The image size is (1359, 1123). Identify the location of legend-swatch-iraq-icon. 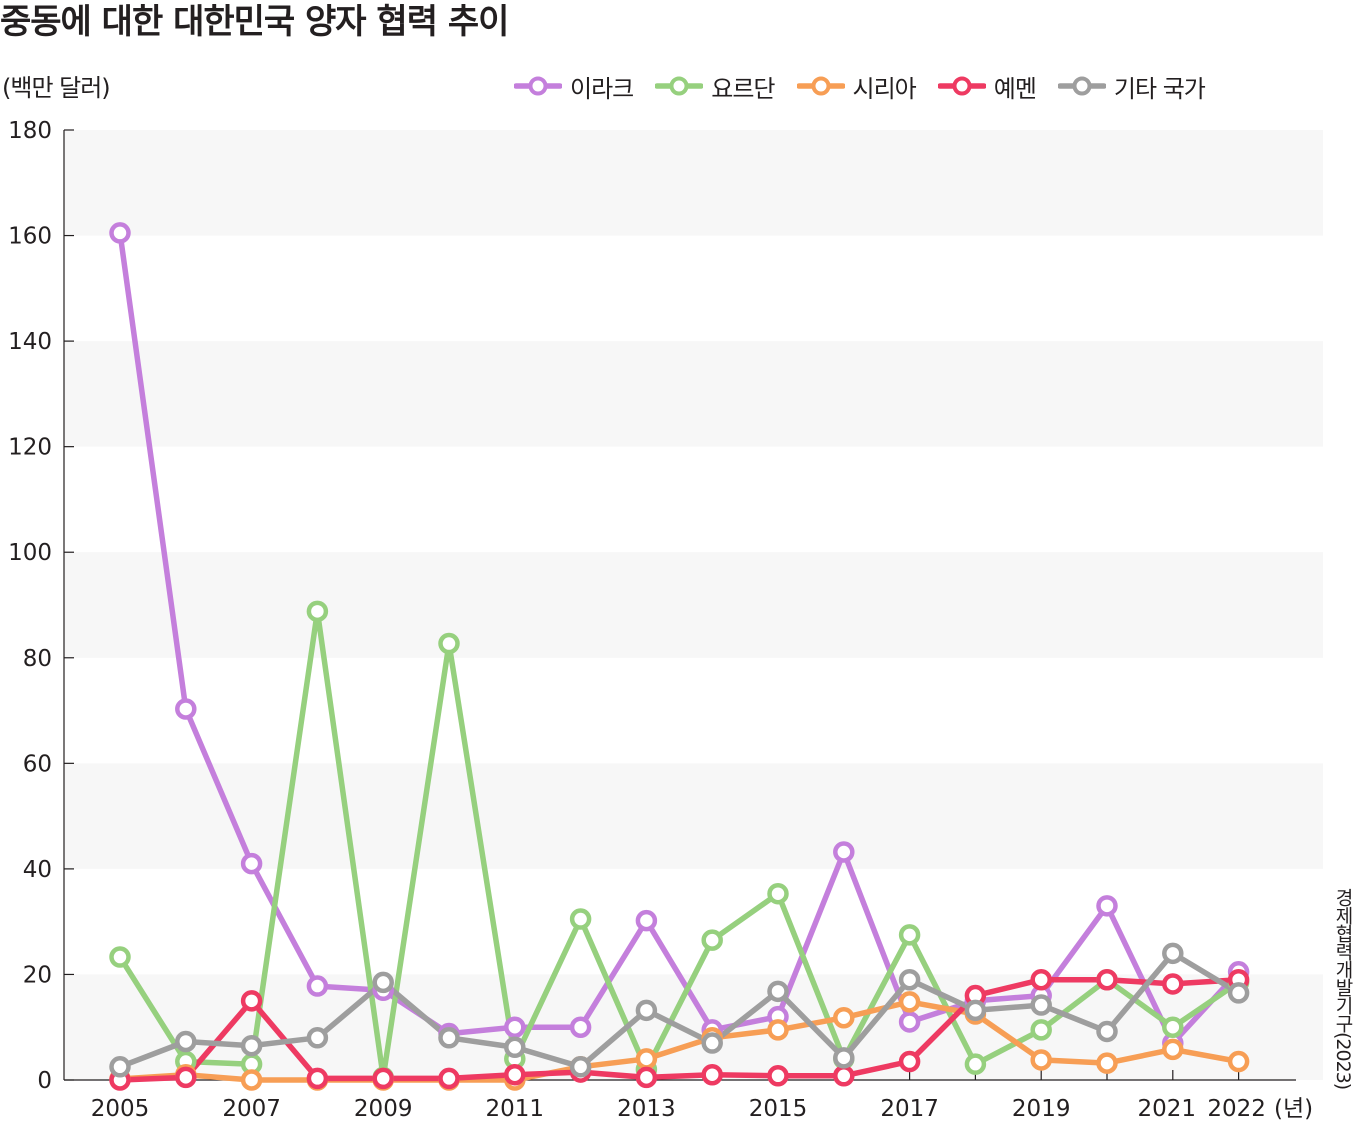
(538, 86).